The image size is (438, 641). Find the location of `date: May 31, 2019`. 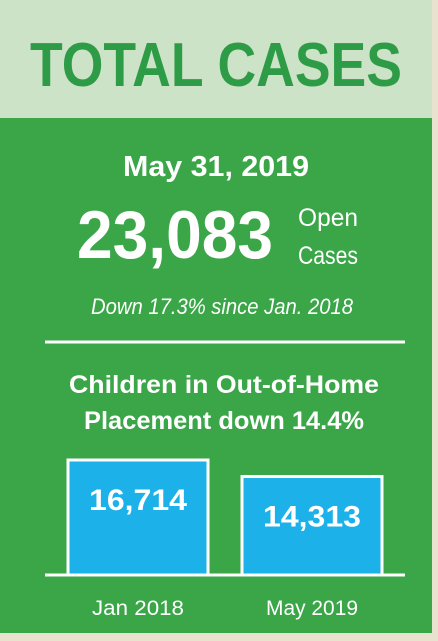

date: May 31, 2019 is located at coordinates (216, 167).